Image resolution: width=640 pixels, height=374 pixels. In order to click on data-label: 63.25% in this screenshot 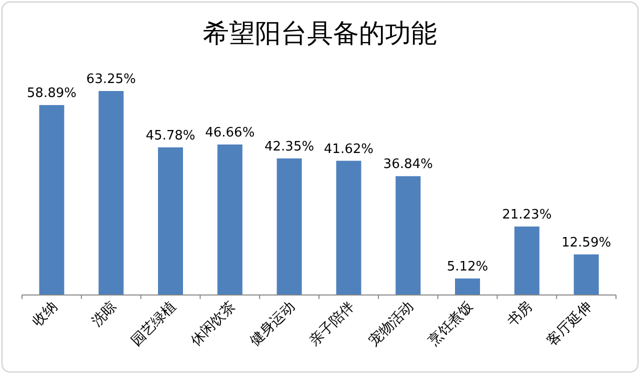, I will do `click(111, 79)`.